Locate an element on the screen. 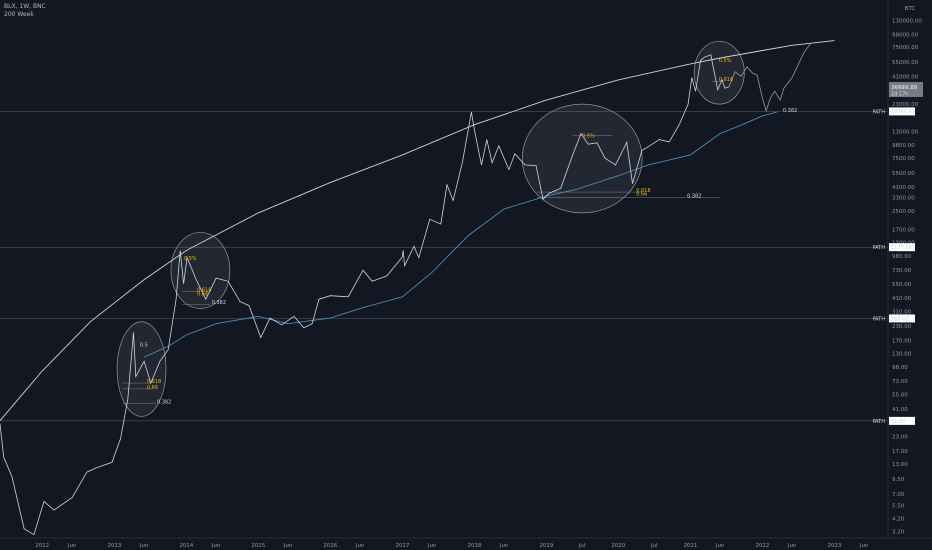 Image resolution: width=932 pixels, height=550 pixels. level-value: 1177.18 is located at coordinates (901, 248).